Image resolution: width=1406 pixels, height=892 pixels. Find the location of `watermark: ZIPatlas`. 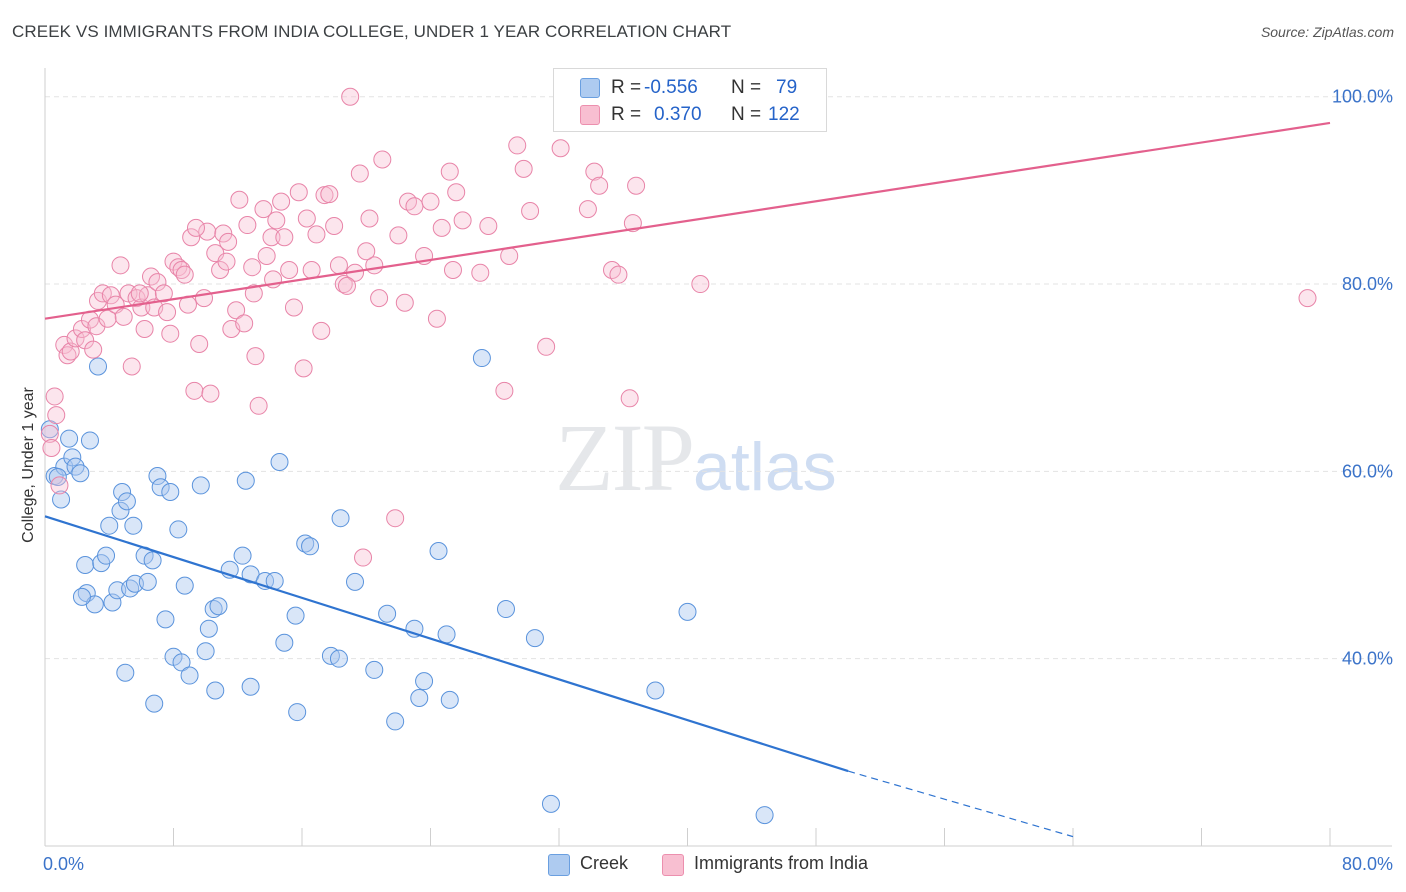

watermark: ZIPatlas is located at coordinates (696, 457).